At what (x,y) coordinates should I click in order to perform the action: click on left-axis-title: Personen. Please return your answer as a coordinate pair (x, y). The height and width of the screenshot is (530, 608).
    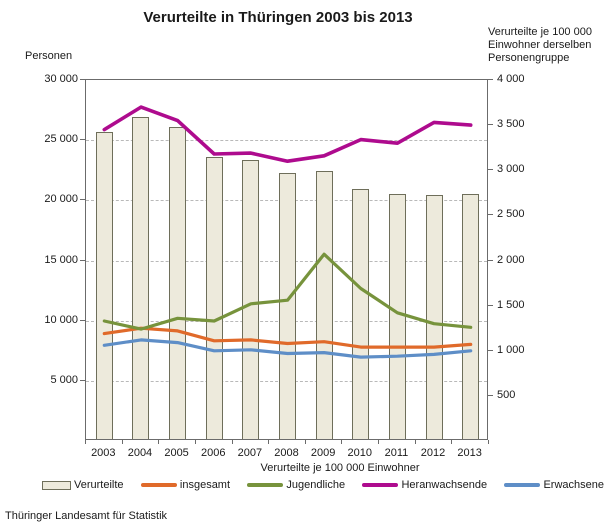
    Looking at the image, I should click on (49, 56).